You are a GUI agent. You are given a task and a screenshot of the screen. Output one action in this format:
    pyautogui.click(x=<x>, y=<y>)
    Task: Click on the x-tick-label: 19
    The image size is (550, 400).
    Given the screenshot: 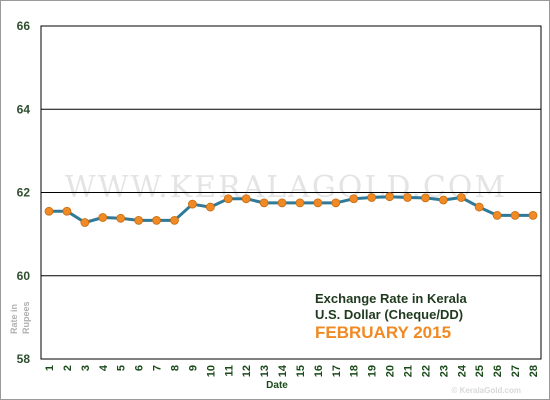 What is the action you would take?
    pyautogui.click(x=373, y=371)
    